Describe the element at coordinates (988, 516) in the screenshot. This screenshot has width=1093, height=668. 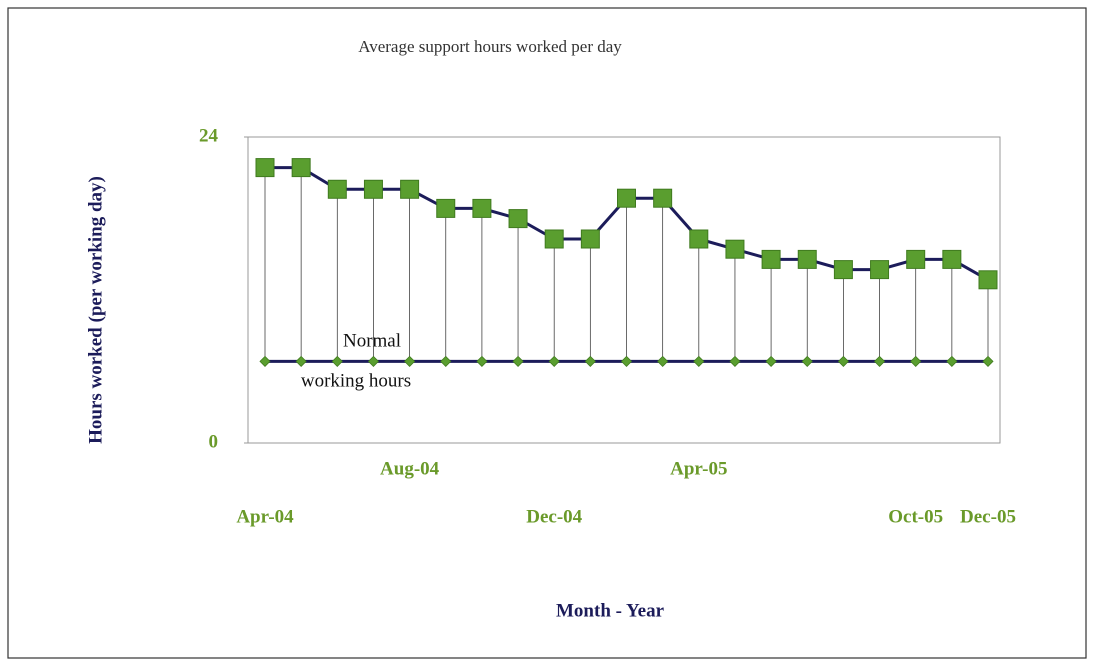
I see `x-tick-label: Dec-05` at that location.